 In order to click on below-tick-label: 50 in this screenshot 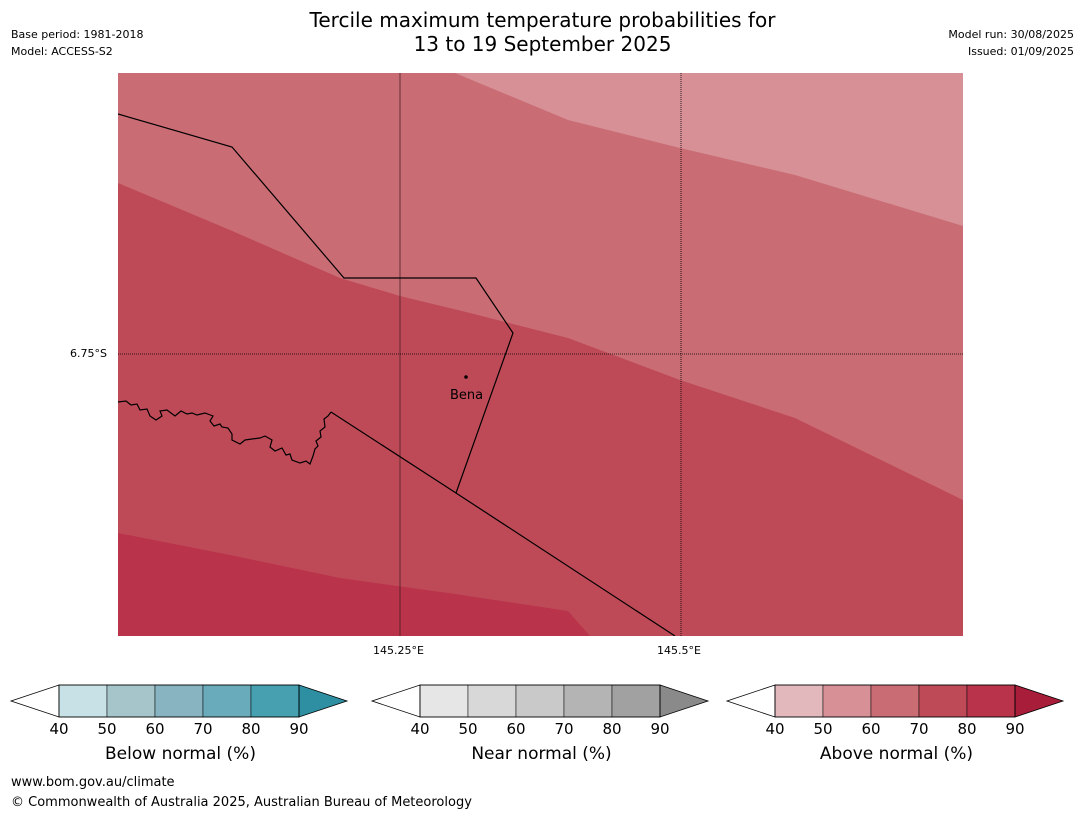, I will do `click(106, 729)`.